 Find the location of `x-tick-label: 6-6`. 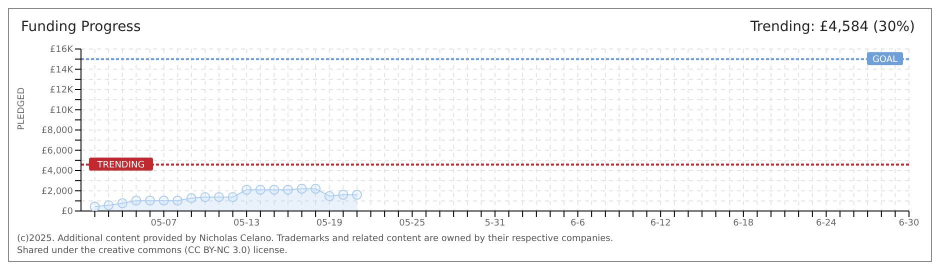

x-tick-label: 6-6 is located at coordinates (578, 223).